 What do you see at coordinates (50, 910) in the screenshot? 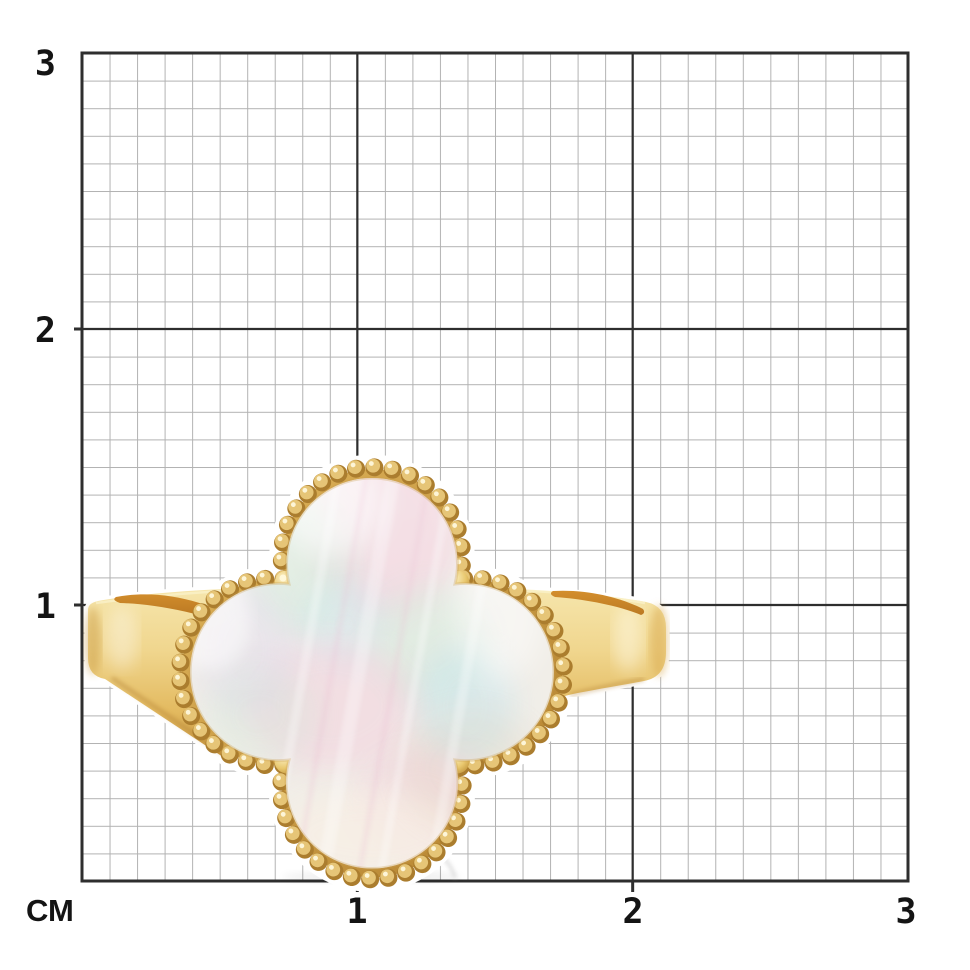
I see `unit-label-cm: СМ` at bounding box center [50, 910].